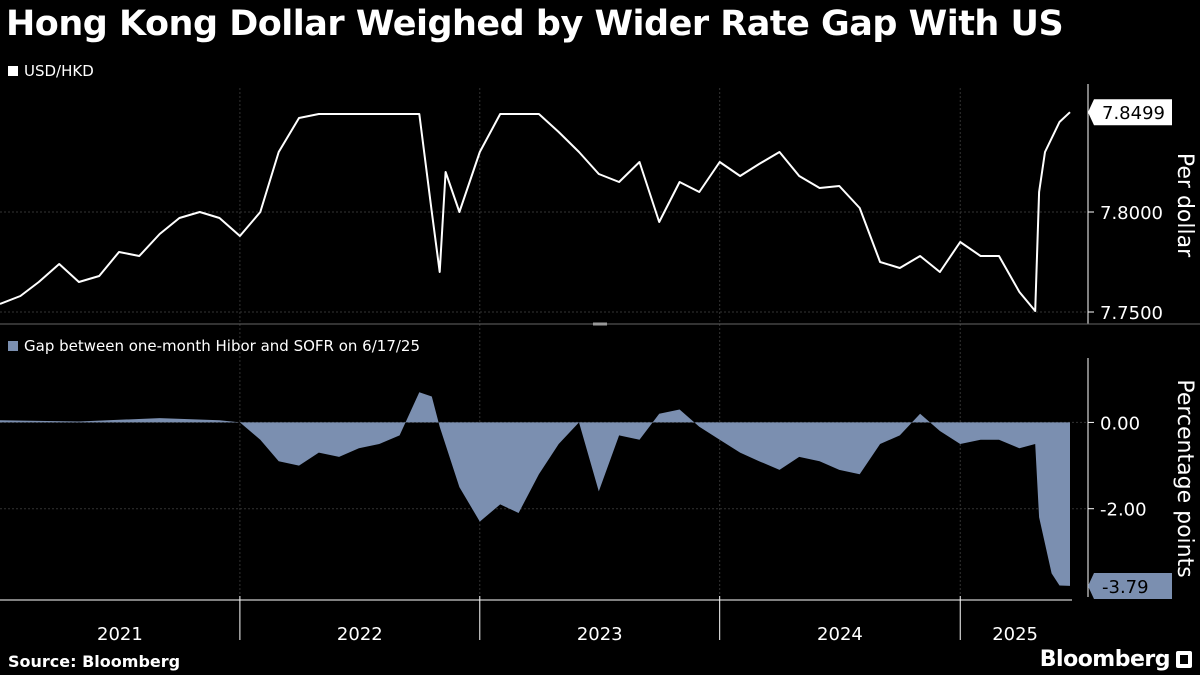 Image resolution: width=1200 pixels, height=675 pixels. I want to click on x-tick-label-2023: 2023, so click(600, 634).